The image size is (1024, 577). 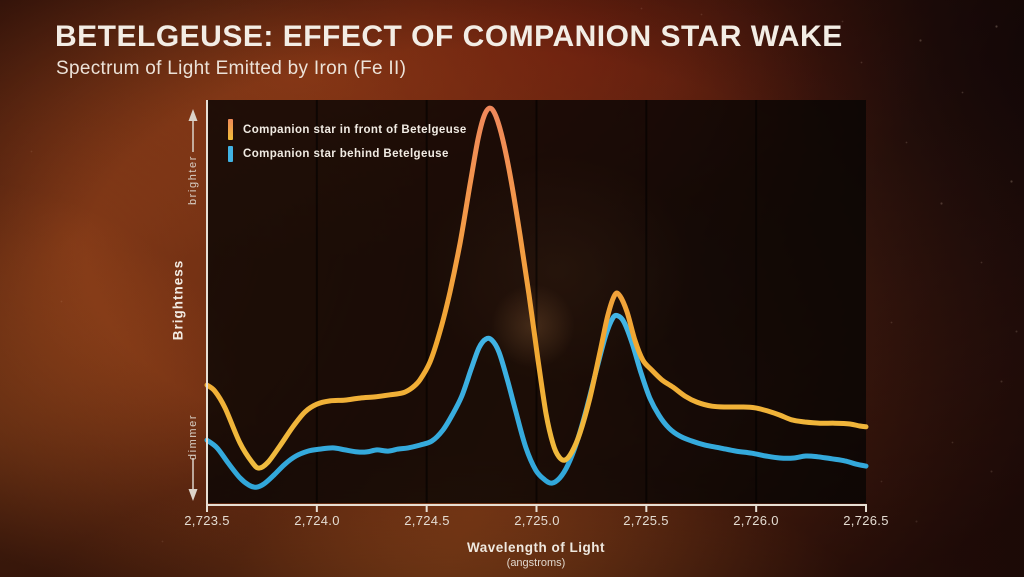 I want to click on legend-swatch-behind, so click(x=230, y=154).